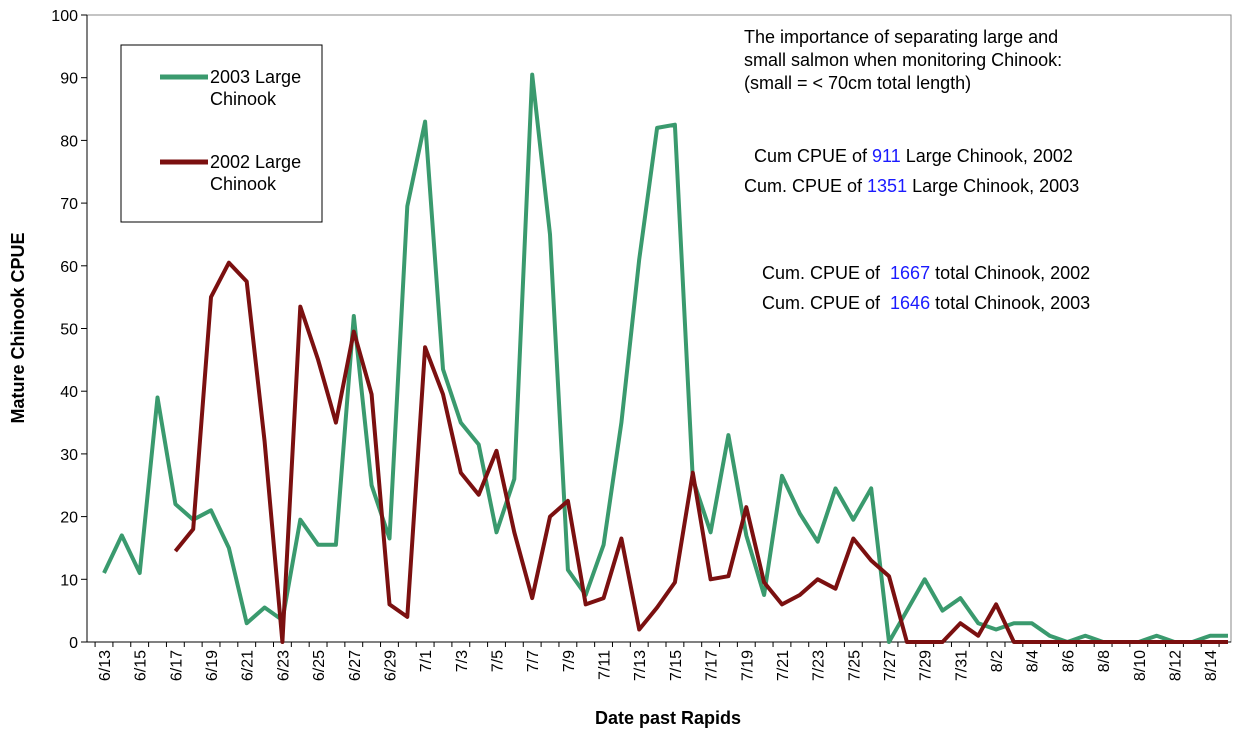  I want to click on cum-note: Cum. CPUE of 1351 Large Chinook, 2003, so click(911, 186).